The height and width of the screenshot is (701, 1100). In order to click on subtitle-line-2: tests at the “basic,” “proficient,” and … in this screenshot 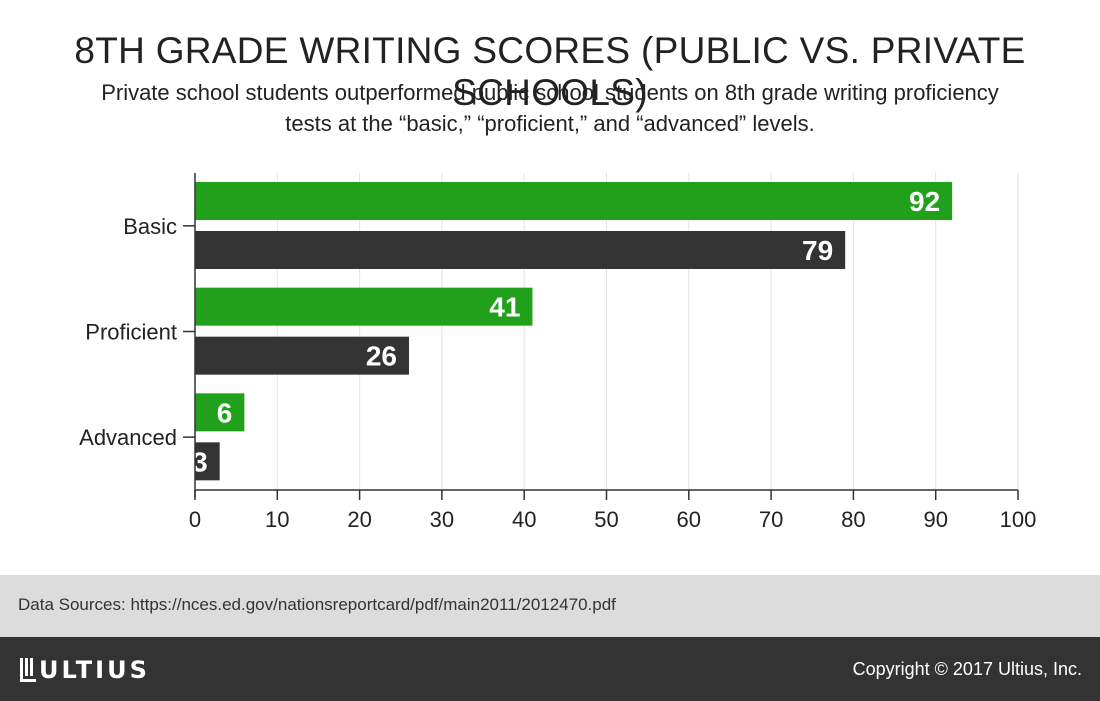, I will do `click(550, 123)`.